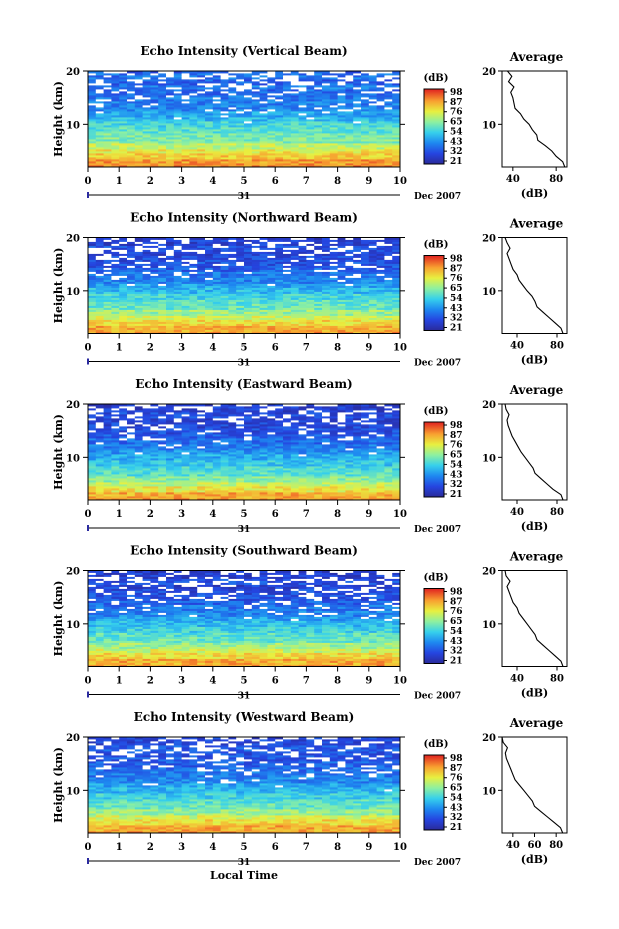 This screenshot has height=929, width=619. What do you see at coordinates (456, 289) in the screenshot?
I see `colorbar-tick-label: 65` at bounding box center [456, 289].